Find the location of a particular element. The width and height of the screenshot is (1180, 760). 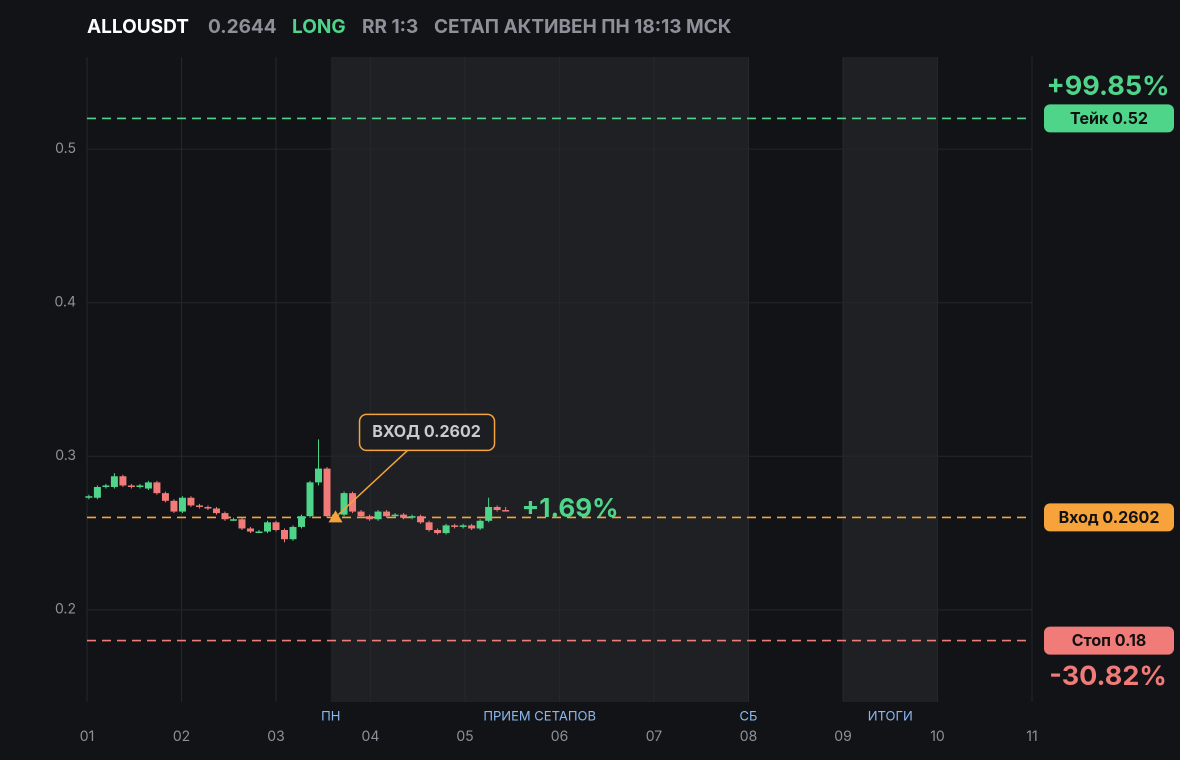

y-tick-label: 0.2 is located at coordinates (65, 609).